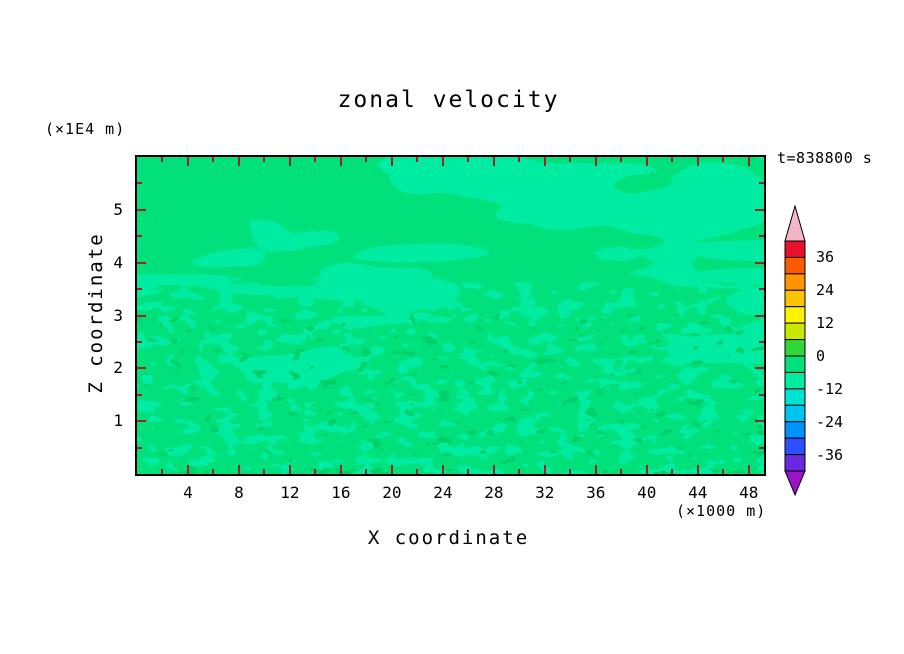  Describe the element at coordinates (825, 323) in the screenshot. I see `colorbar-tick-label: 12` at that location.